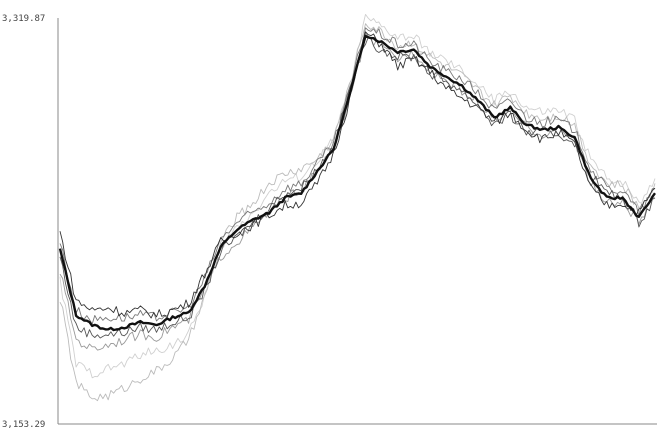  Describe the element at coordinates (23, 19) in the screenshot. I see `y-tick-label-top: 3,319.87` at that location.